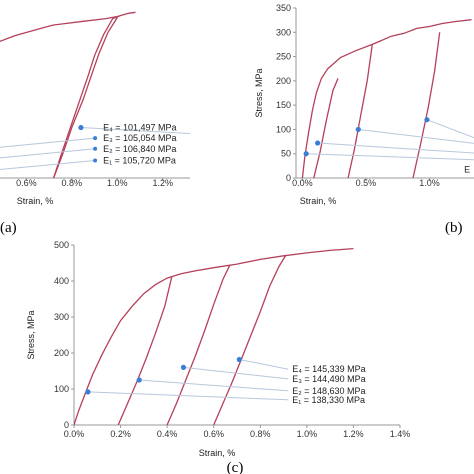 This screenshot has height=474, width=474. What do you see at coordinates (328, 391) in the screenshot?
I see `modulus-annotation: E₂ = 148,630 MPa` at bounding box center [328, 391].